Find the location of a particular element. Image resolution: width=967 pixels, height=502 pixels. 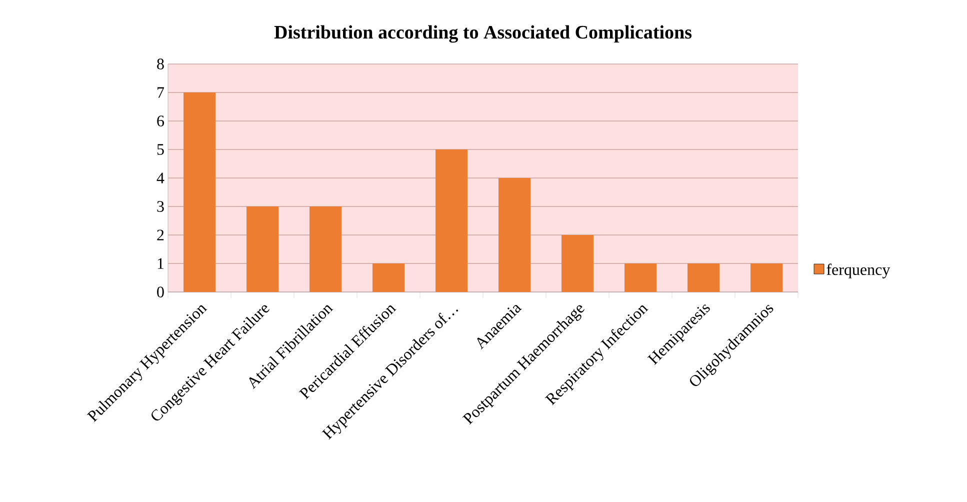

y-tick-label: 0 is located at coordinates (160, 292).